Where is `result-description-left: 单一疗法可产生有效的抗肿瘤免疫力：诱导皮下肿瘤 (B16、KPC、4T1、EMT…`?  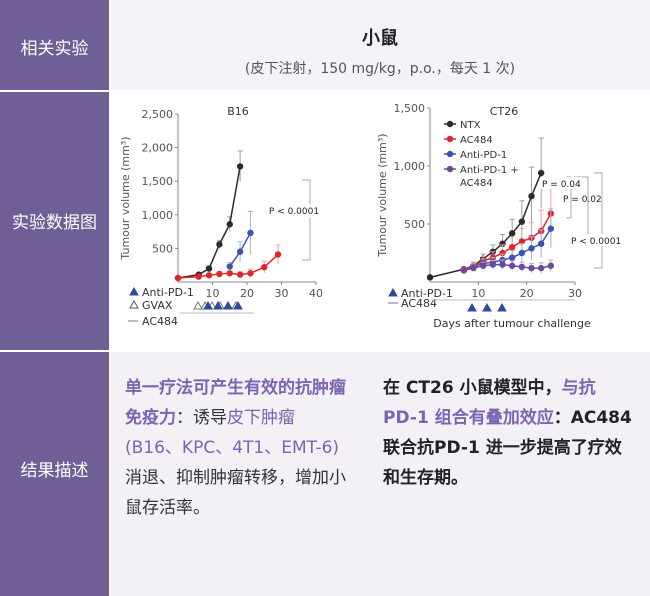
result-description-left: 单一疗法可产生有效的抗肿瘤免疫力：诱导皮下肿瘤 (B16、KPC、4T1、EMT… is located at coordinates (239, 448).